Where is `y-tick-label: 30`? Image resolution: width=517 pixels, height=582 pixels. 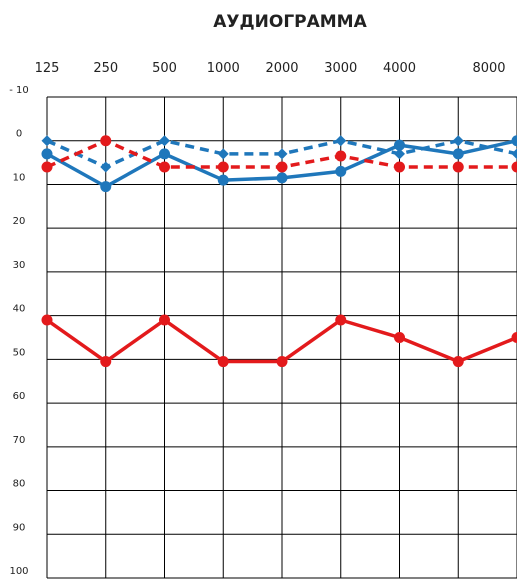
y-tick-label: 30 is located at coordinates (19, 265).